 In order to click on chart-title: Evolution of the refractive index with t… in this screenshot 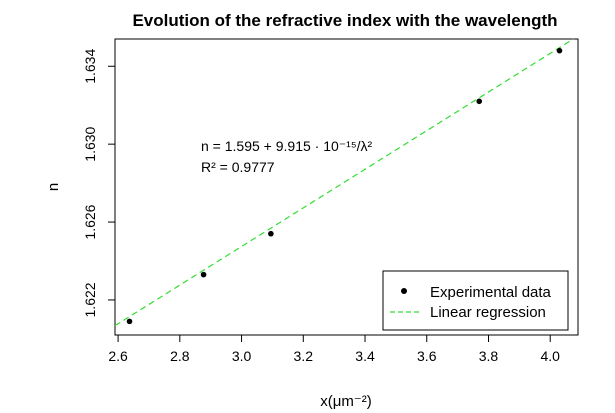, I will do `click(344, 20)`.